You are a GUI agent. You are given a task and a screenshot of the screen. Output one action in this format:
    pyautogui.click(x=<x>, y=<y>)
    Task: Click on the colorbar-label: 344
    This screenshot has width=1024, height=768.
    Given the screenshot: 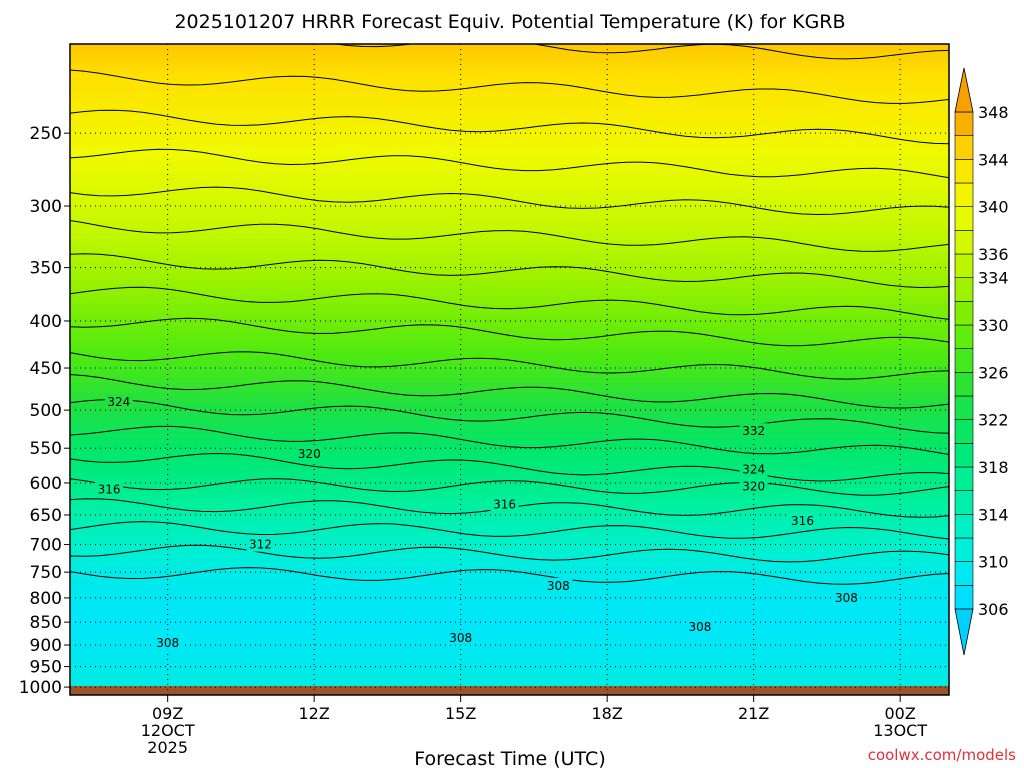 What is the action you would take?
    pyautogui.click(x=993, y=159)
    